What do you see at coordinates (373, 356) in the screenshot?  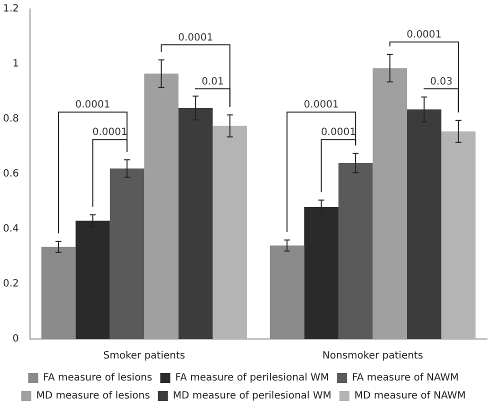 I see `x-tick-label: Nonsmoker patients` at bounding box center [373, 356].